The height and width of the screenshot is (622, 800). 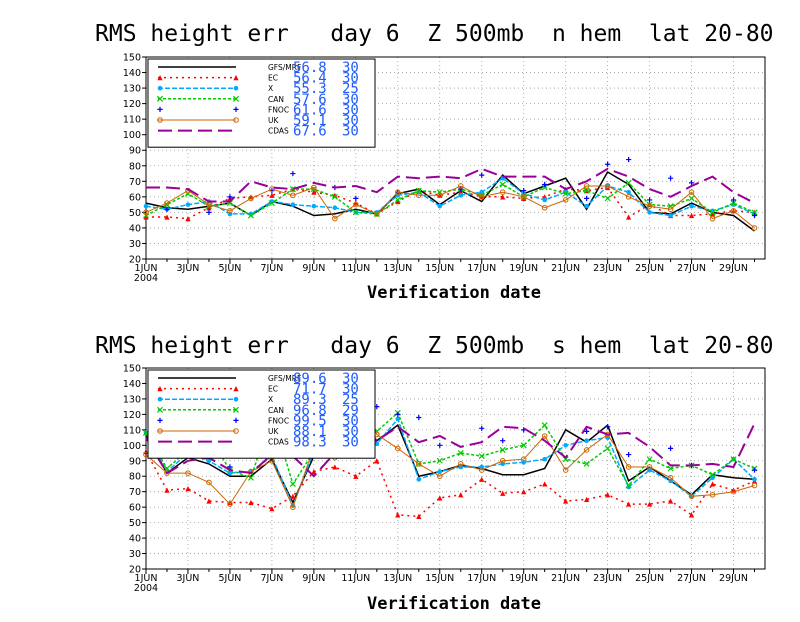 What do you see at coordinates (565, 268) in the screenshot?
I see `x-tick-label: 21JUN` at bounding box center [565, 268].